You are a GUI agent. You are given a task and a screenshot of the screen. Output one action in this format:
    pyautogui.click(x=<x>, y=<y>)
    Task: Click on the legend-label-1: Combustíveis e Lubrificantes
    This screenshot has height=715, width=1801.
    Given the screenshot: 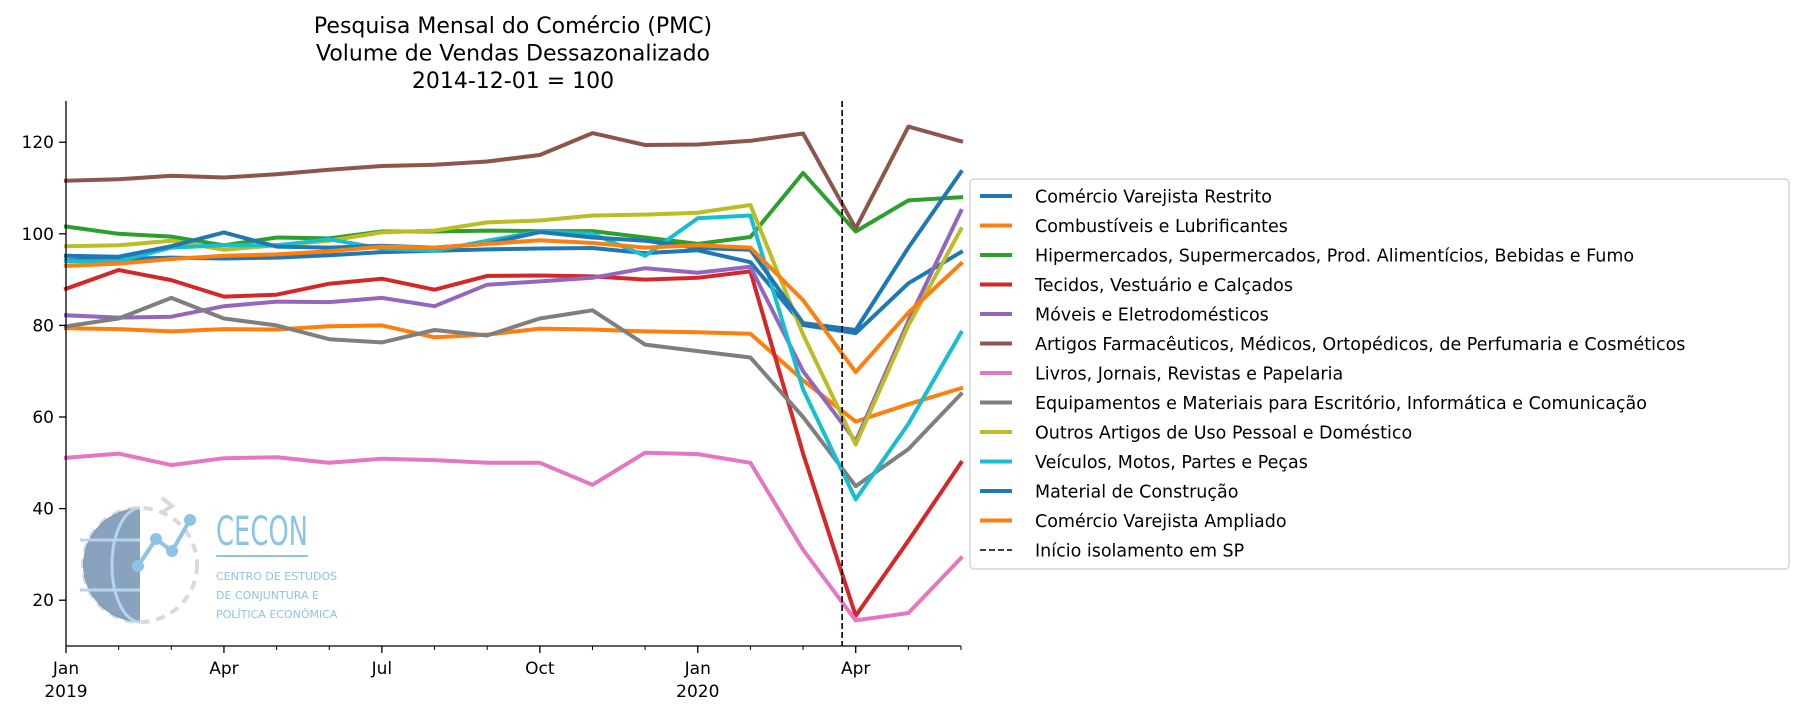 What is the action you would take?
    pyautogui.click(x=1161, y=227)
    